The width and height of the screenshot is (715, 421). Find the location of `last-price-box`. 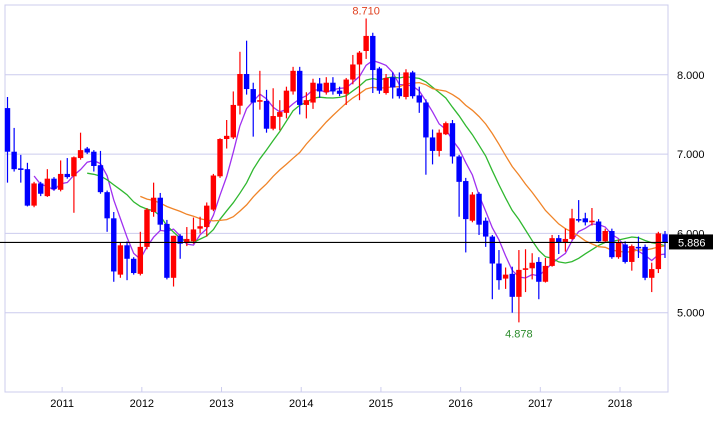

last-price-box is located at coordinates (691, 242).